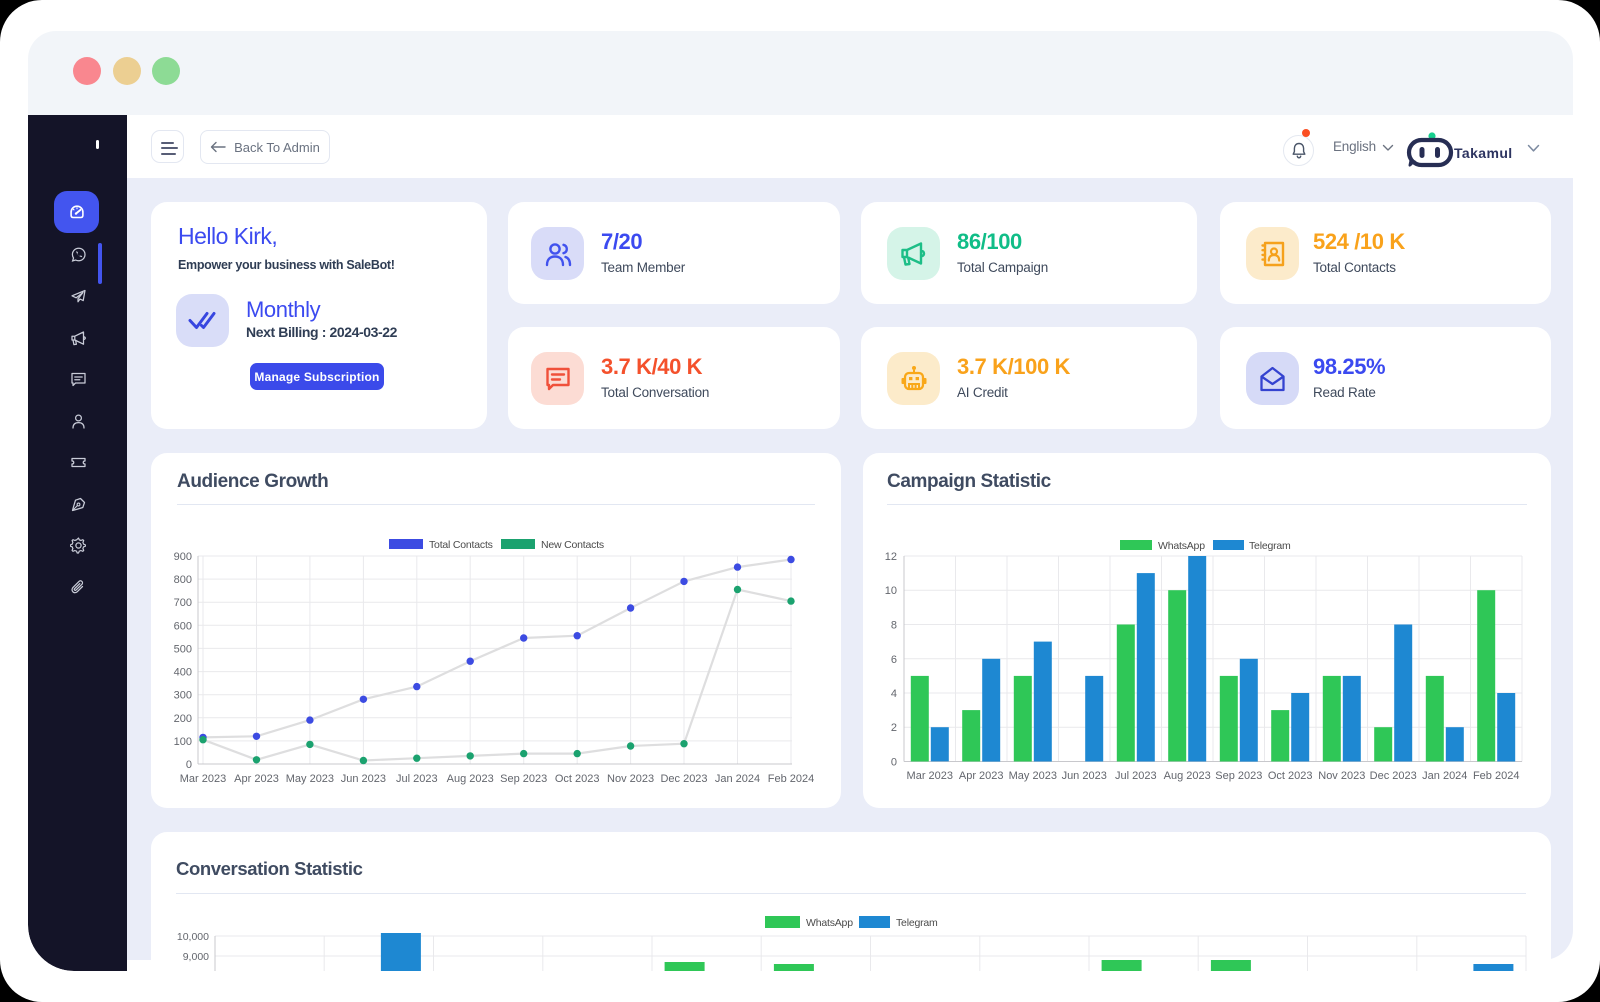 The width and height of the screenshot is (1600, 1002). What do you see at coordinates (572, 545) in the screenshot?
I see `svg-text: New Contacts` at bounding box center [572, 545].